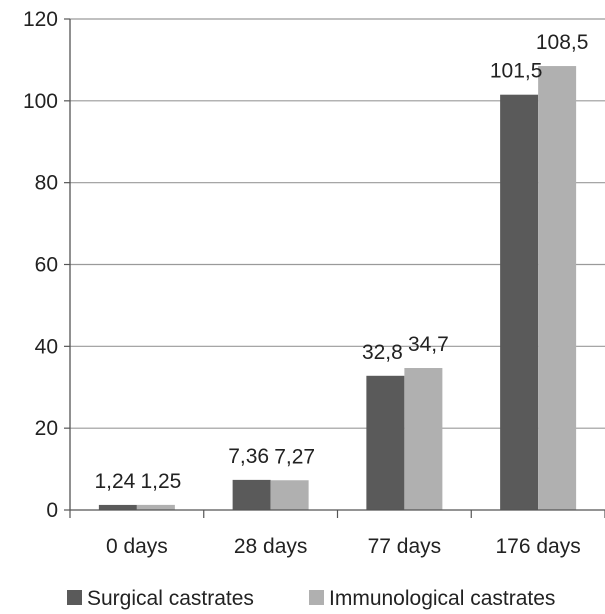 The image size is (605, 614). I want to click on data-label: 101,5, so click(516, 71).